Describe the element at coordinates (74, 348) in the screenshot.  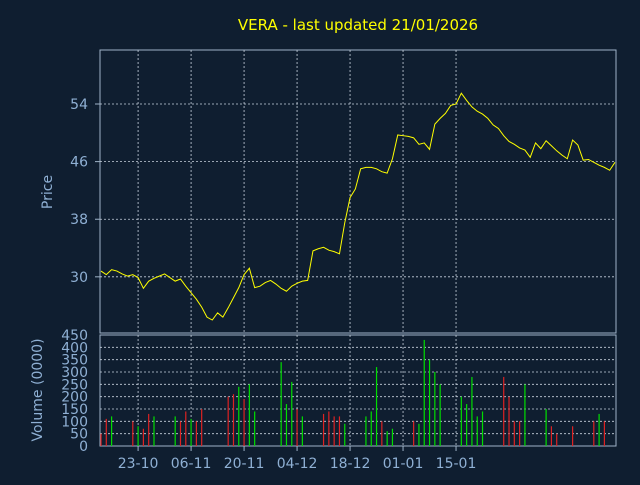
I see `volume-y-tick-label: 400` at that location.